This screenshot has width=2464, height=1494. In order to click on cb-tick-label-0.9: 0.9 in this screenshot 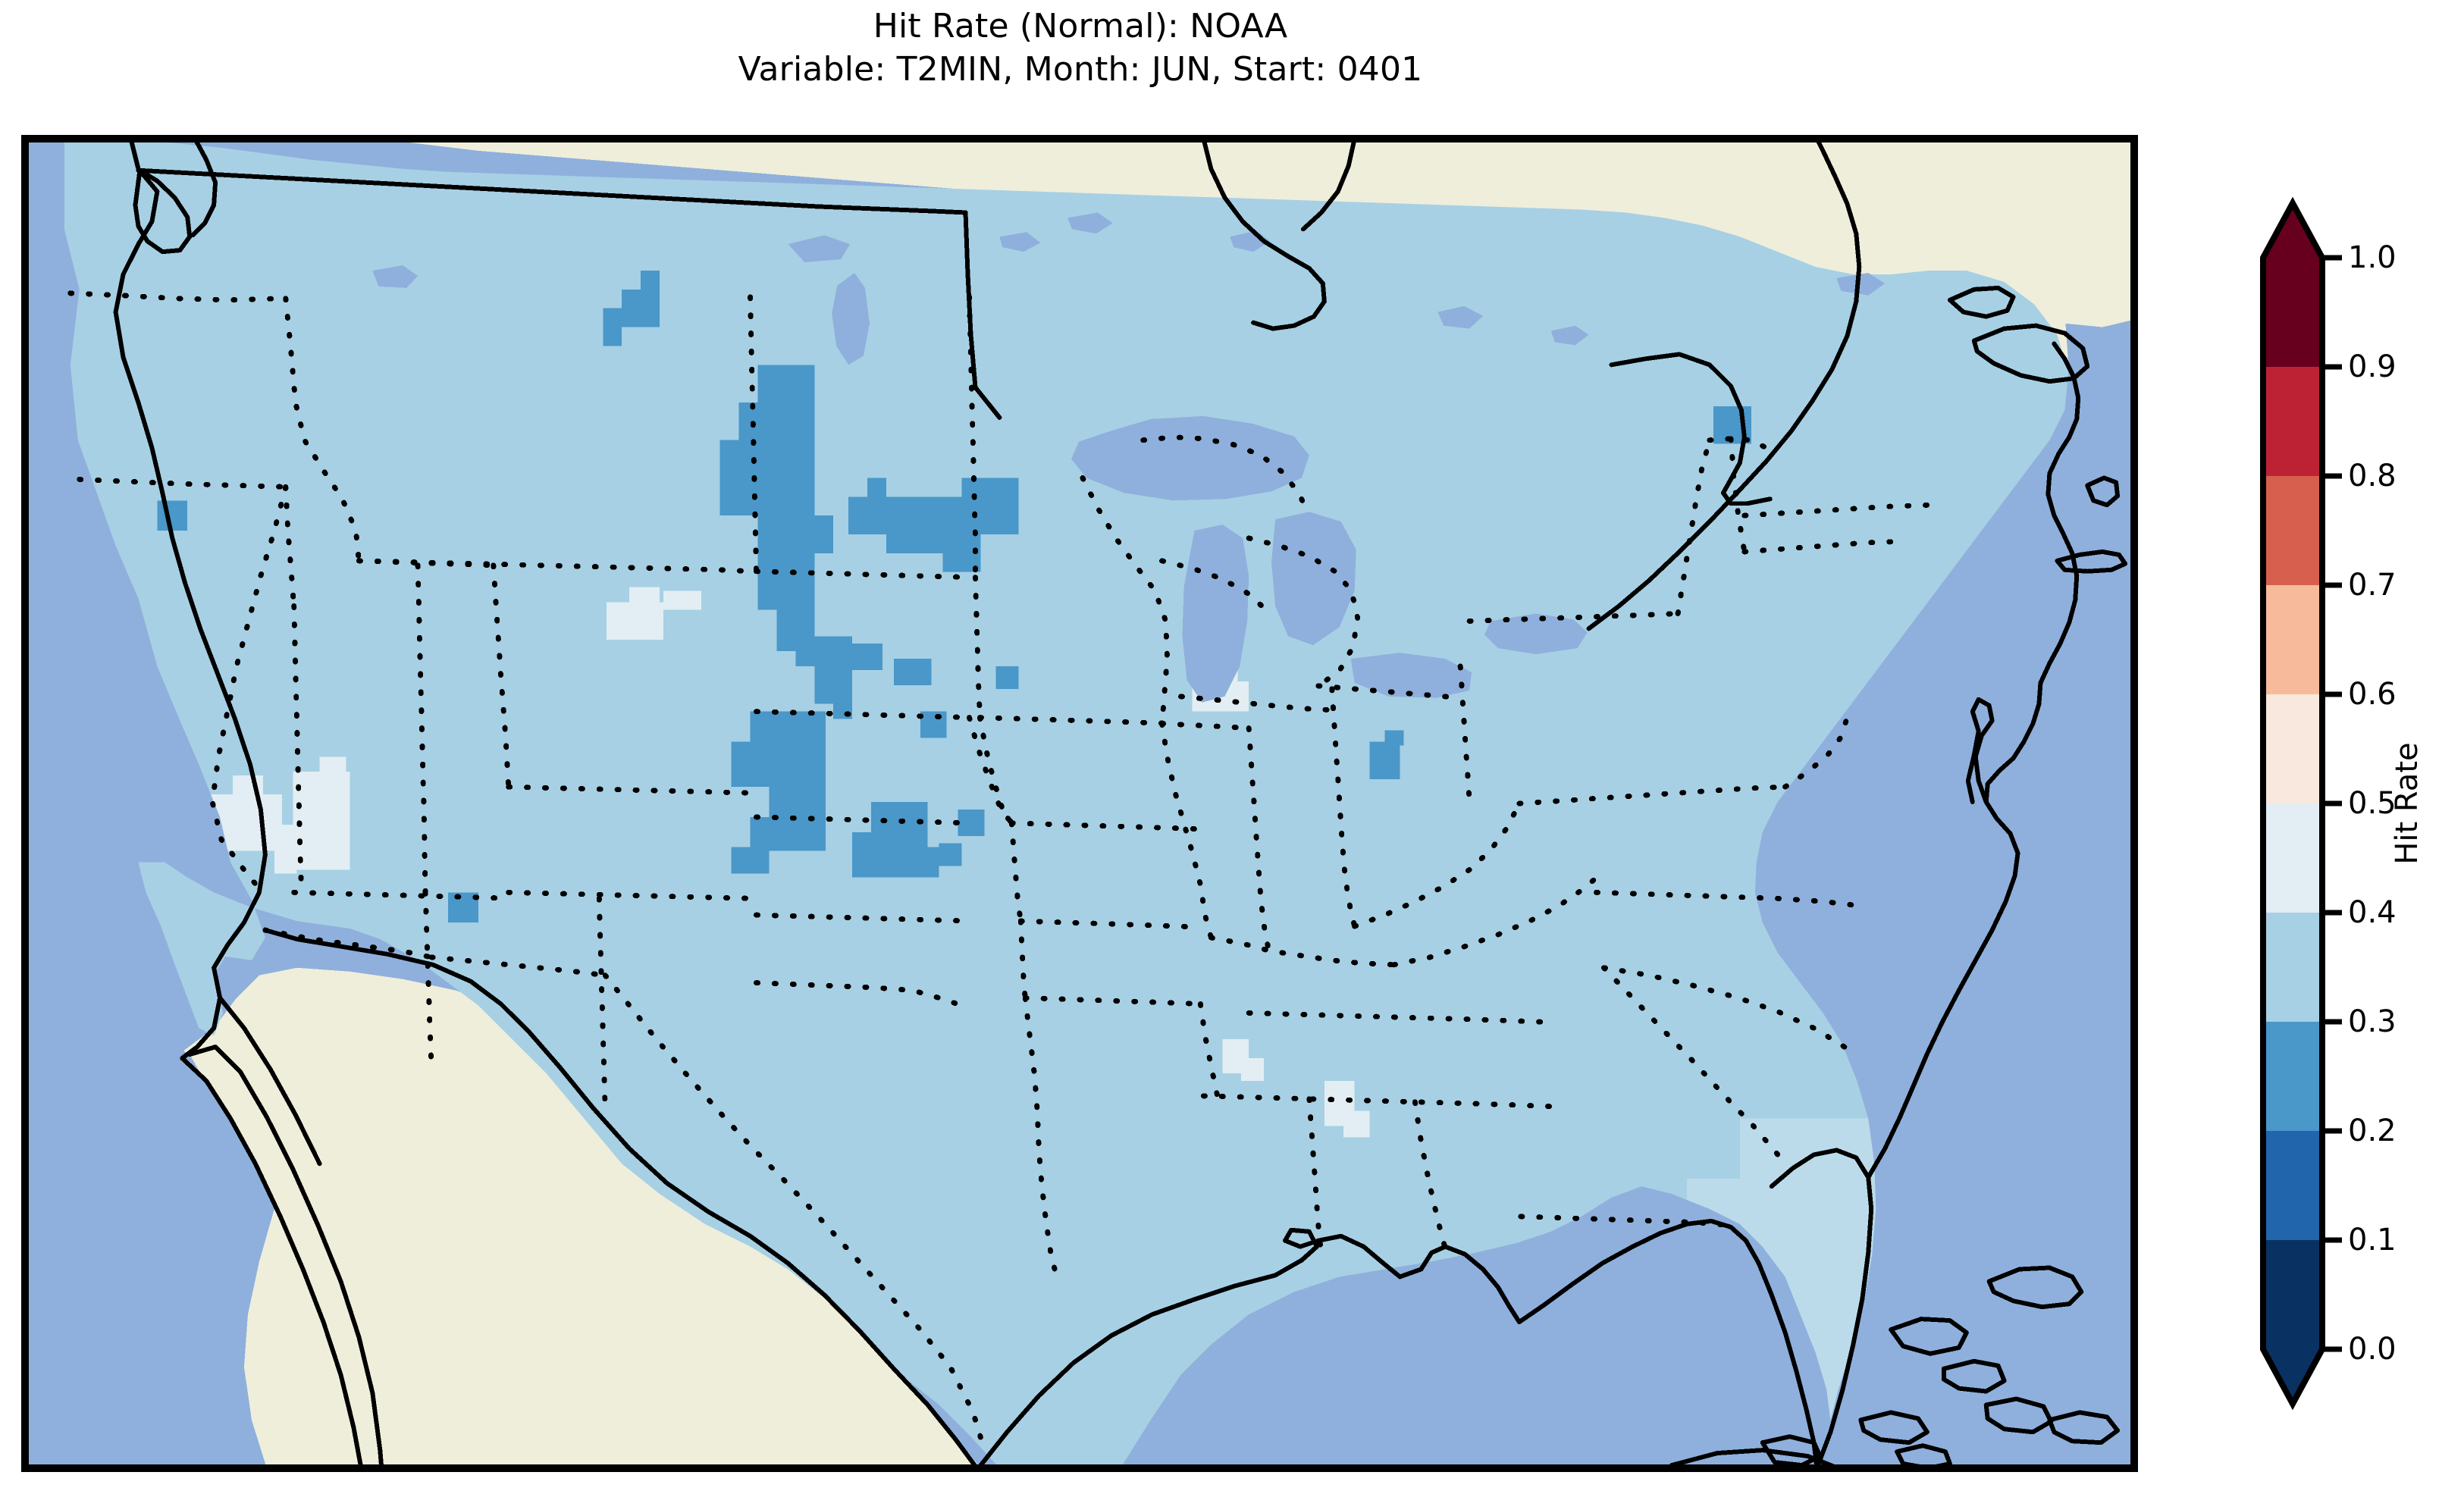, I will do `click(2372, 366)`.